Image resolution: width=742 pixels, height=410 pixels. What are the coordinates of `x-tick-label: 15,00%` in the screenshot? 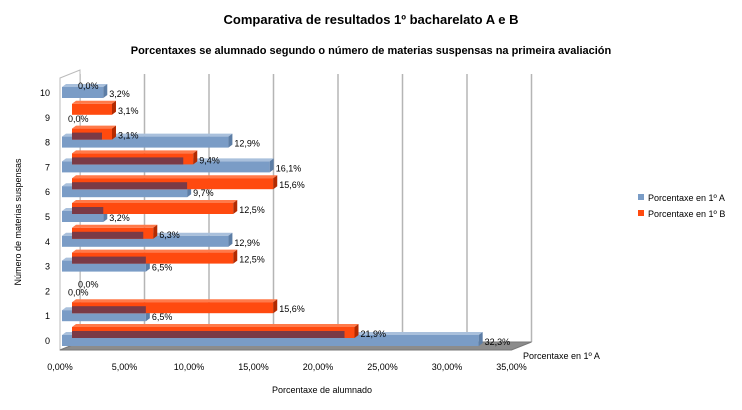 It's located at (253, 367).